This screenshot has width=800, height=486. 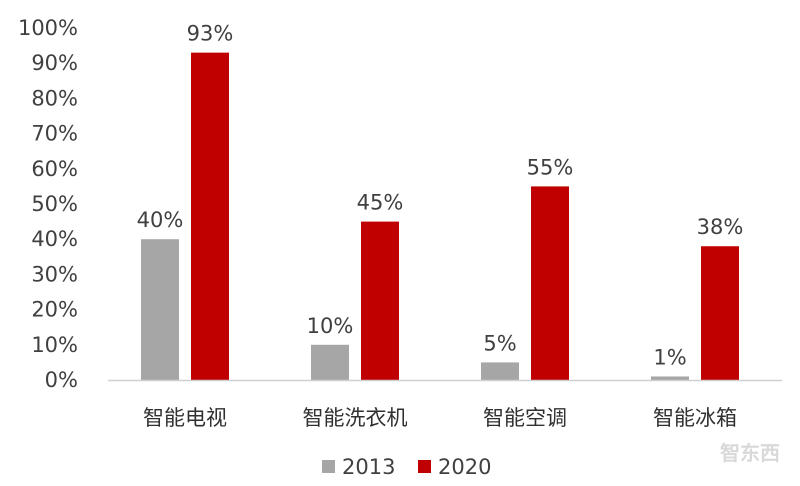 I want to click on y-tick-label: 80%, so click(x=54, y=98).